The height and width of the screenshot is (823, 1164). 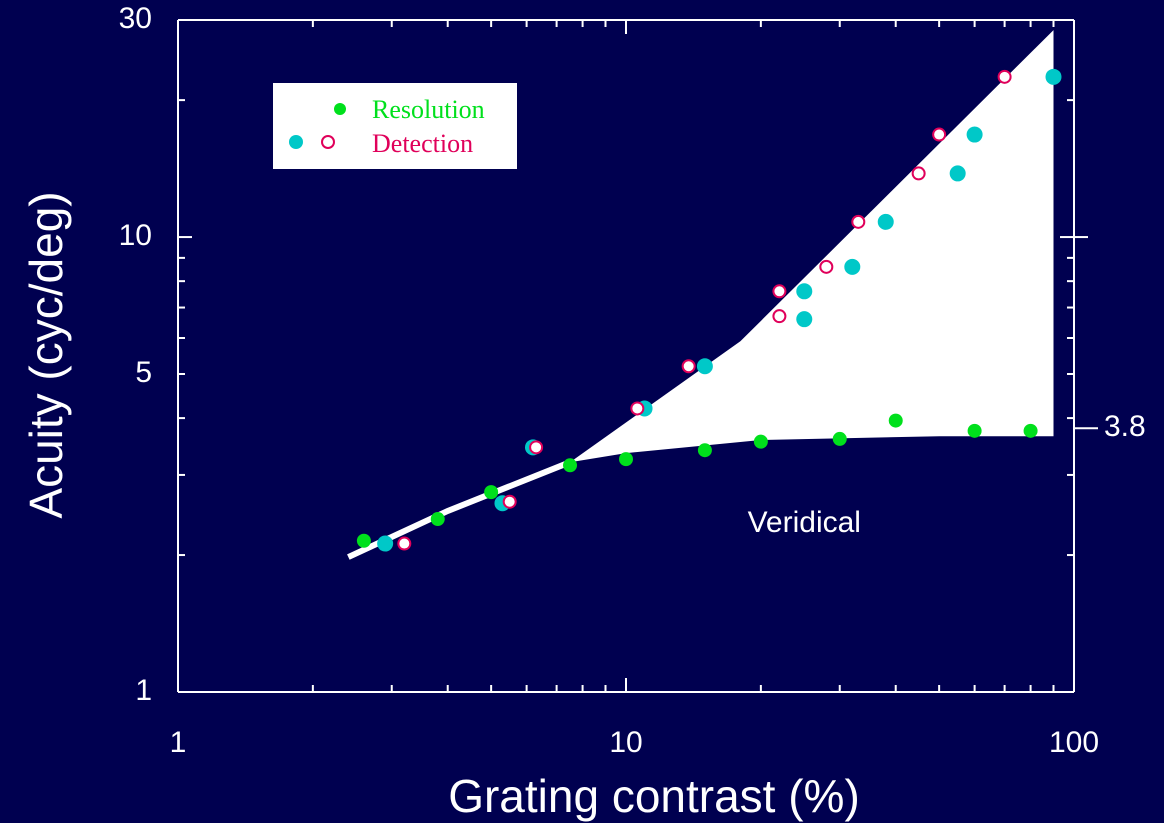 I want to click on legend-marker-detection, so click(x=328, y=142).